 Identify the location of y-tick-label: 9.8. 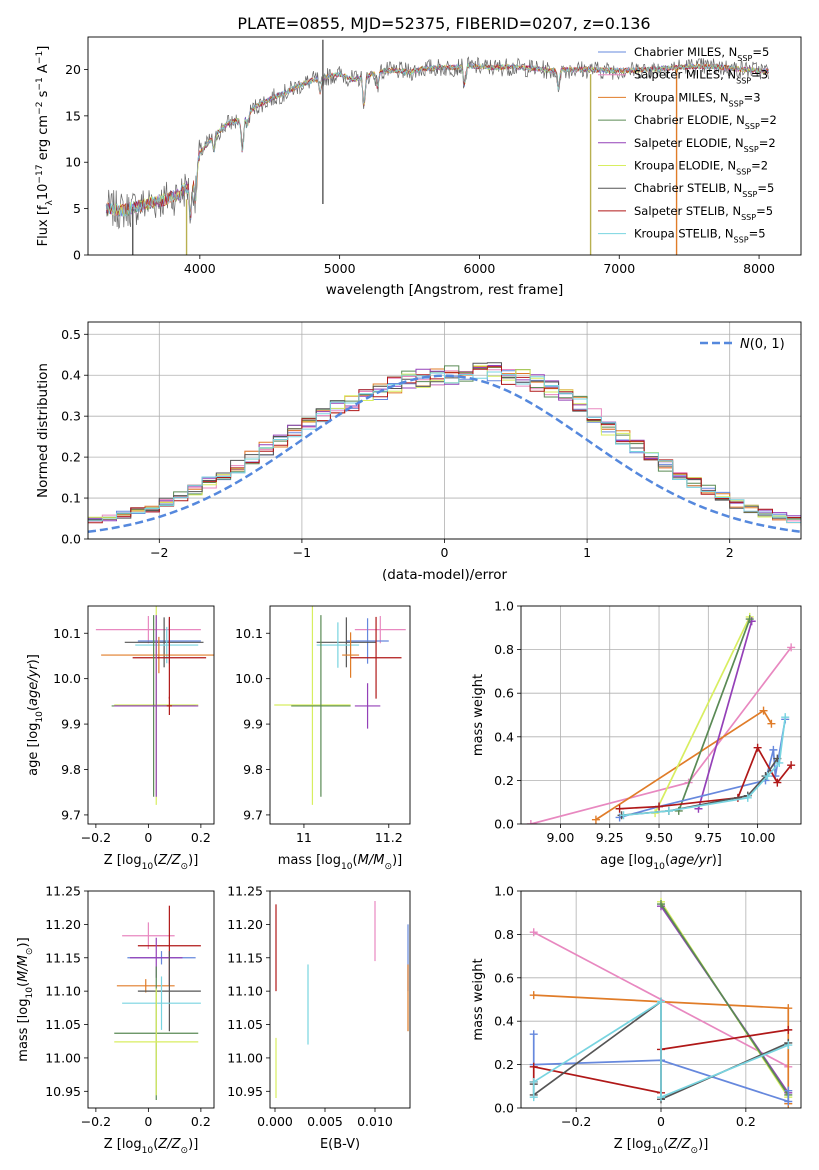
(71, 769).